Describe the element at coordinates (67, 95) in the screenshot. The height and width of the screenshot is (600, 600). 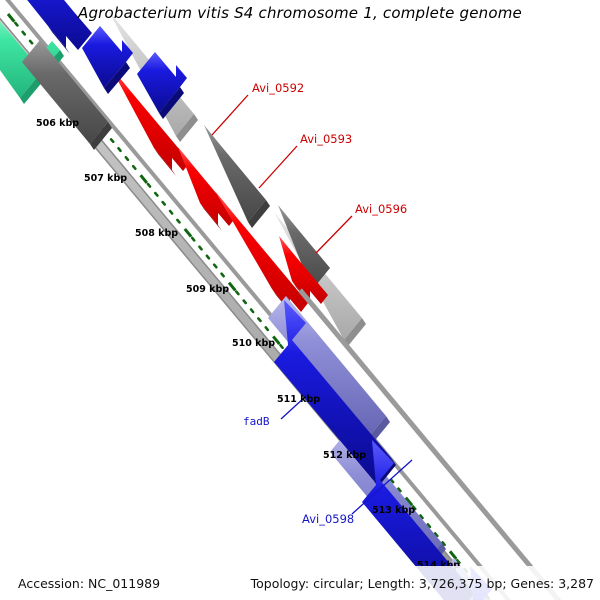
I see `gray-bar-top` at that location.